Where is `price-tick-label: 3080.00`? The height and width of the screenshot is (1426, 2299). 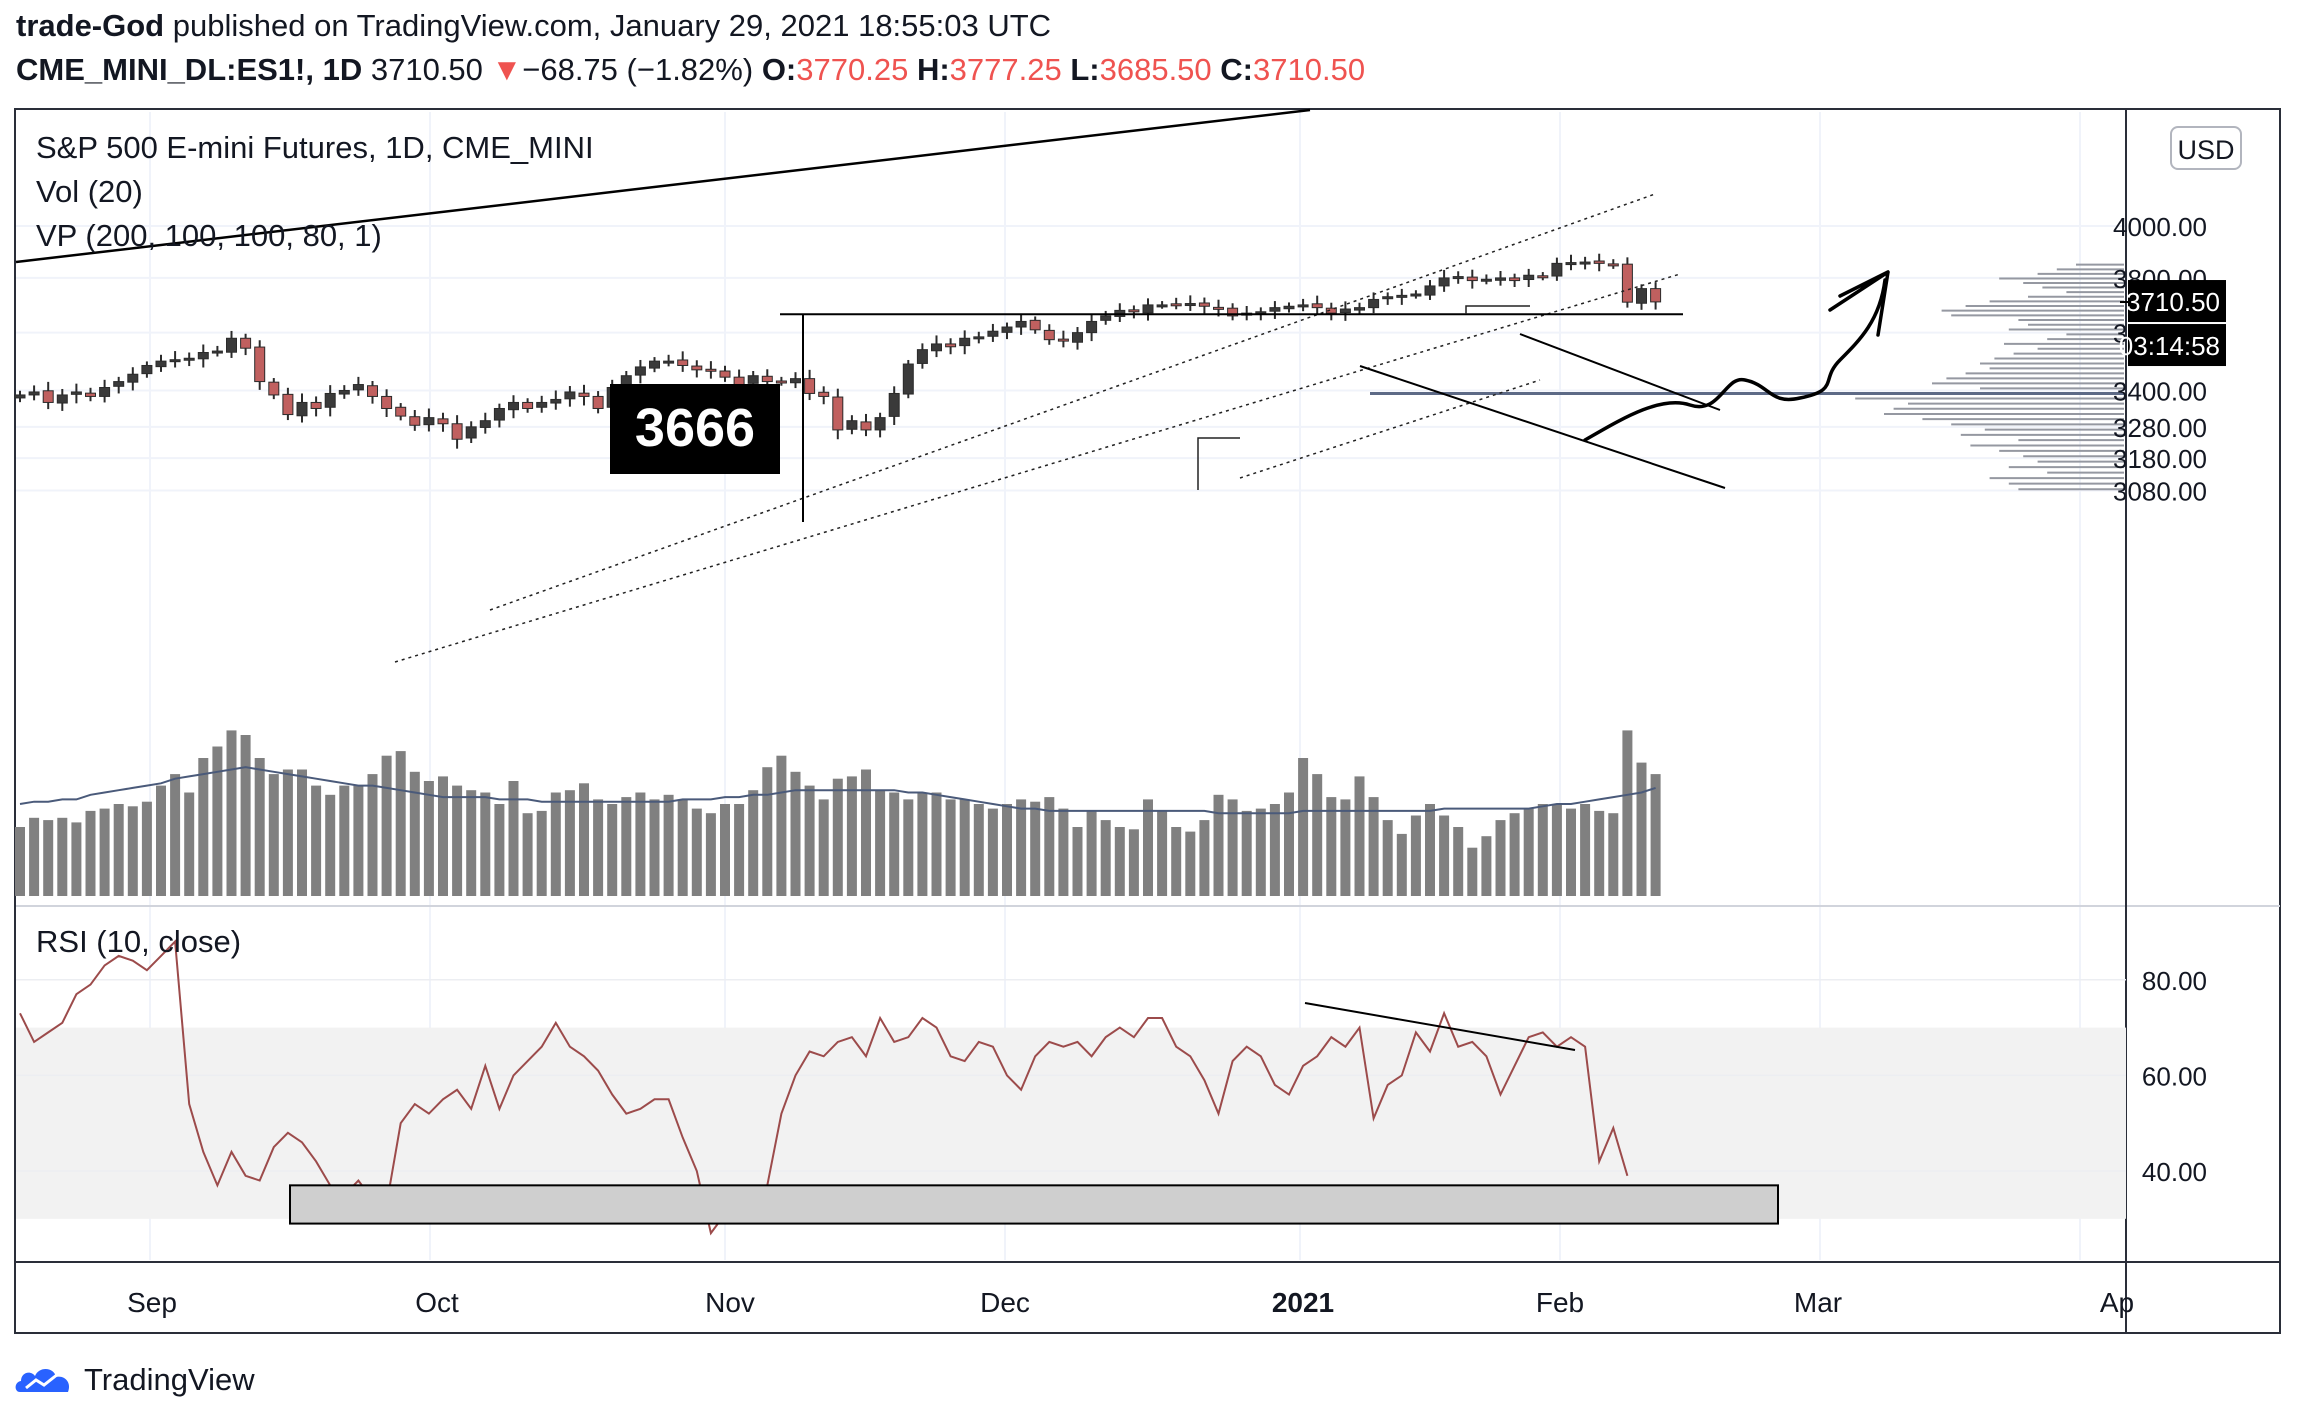
price-tick-label: 3080.00 is located at coordinates (2160, 492).